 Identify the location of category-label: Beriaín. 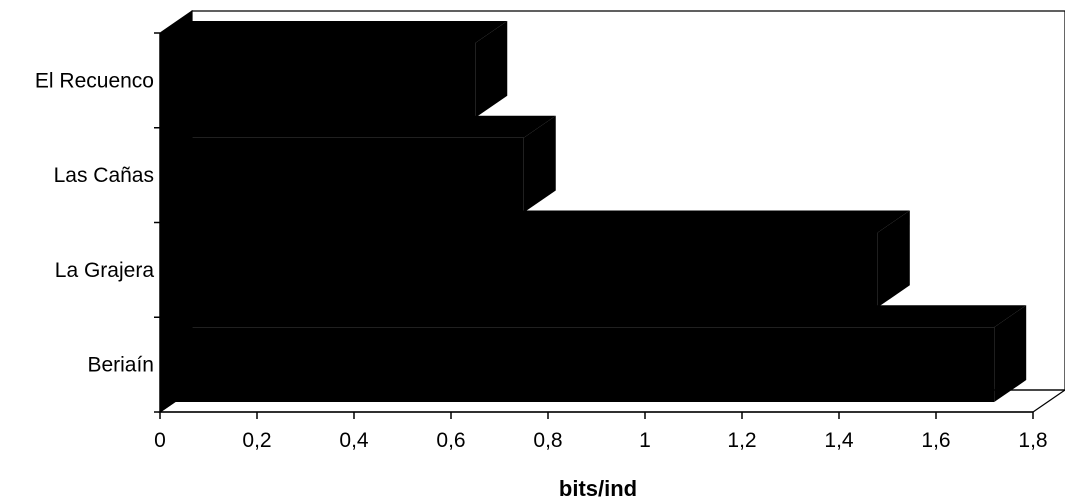
(120, 365).